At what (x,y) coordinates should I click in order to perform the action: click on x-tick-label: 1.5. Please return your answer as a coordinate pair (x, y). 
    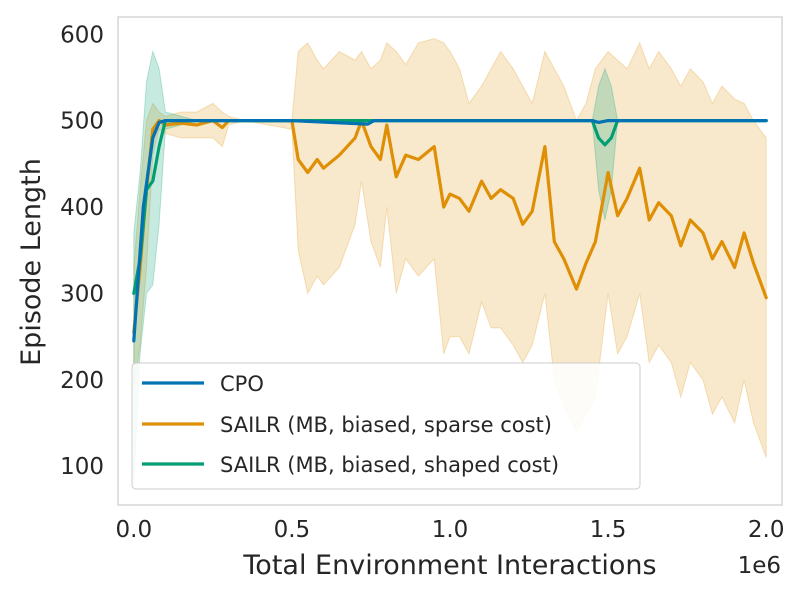
    Looking at the image, I should click on (608, 530).